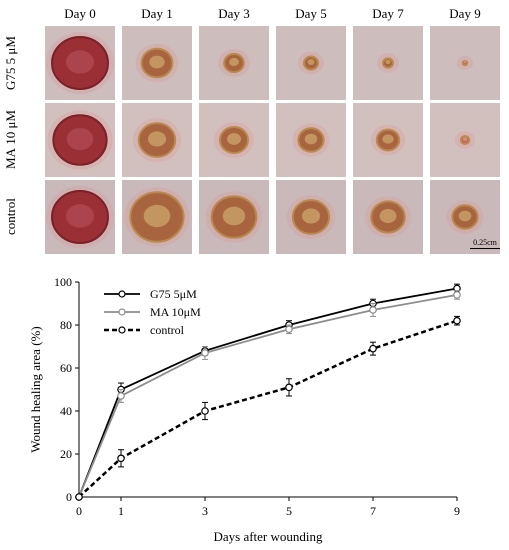 Image resolution: width=509 pixels, height=550 pixels. What do you see at coordinates (66, 454) in the screenshot?
I see `y-tick-label: 20` at bounding box center [66, 454].